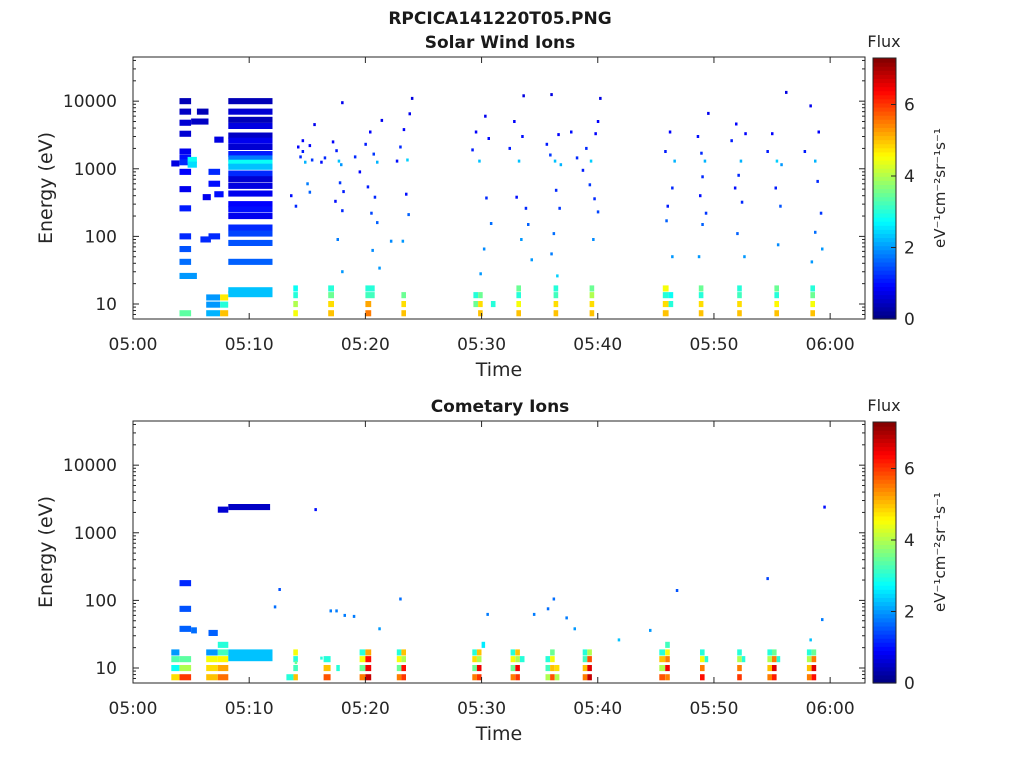  Describe the element at coordinates (713, 709) in the screenshot. I see `x-tick-label: 05:50` at that location.